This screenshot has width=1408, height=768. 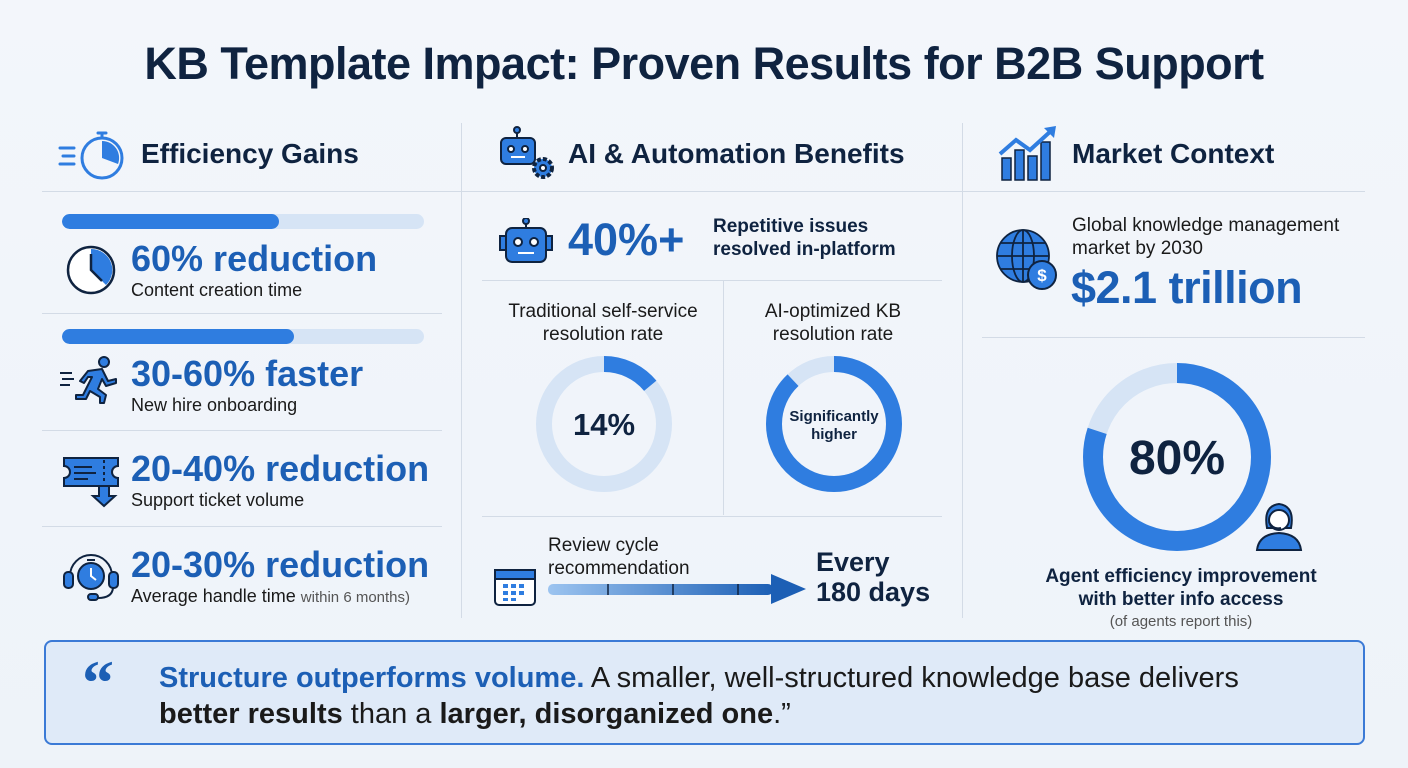 I want to click on timeline-arrow, so click(x=677, y=589).